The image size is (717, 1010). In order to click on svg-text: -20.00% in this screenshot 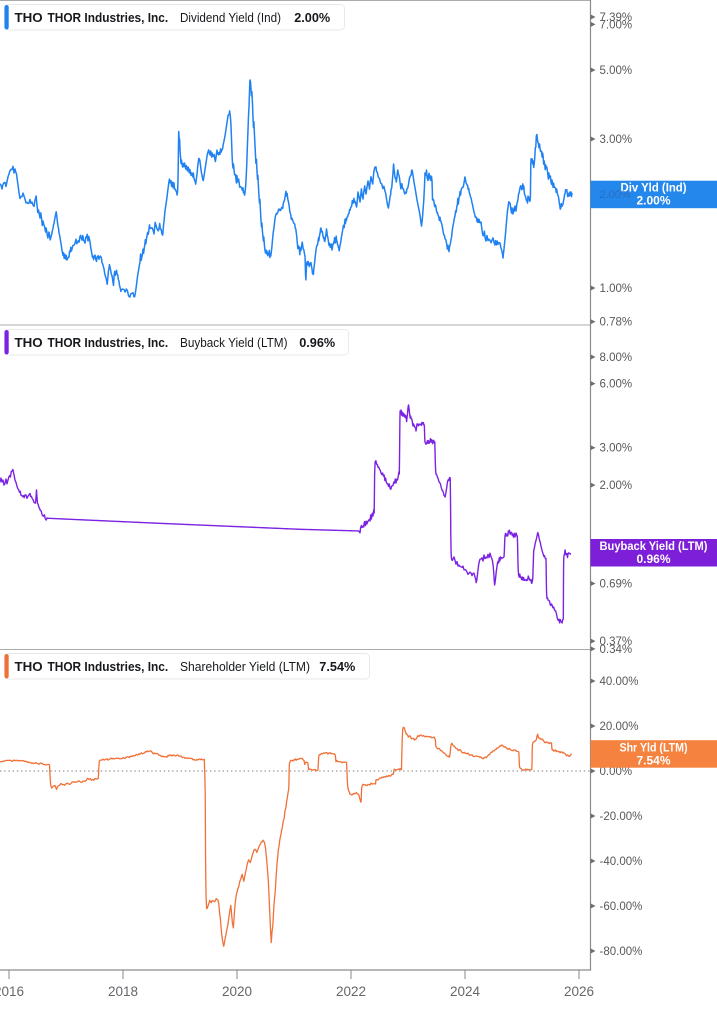, I will do `click(621, 817)`.